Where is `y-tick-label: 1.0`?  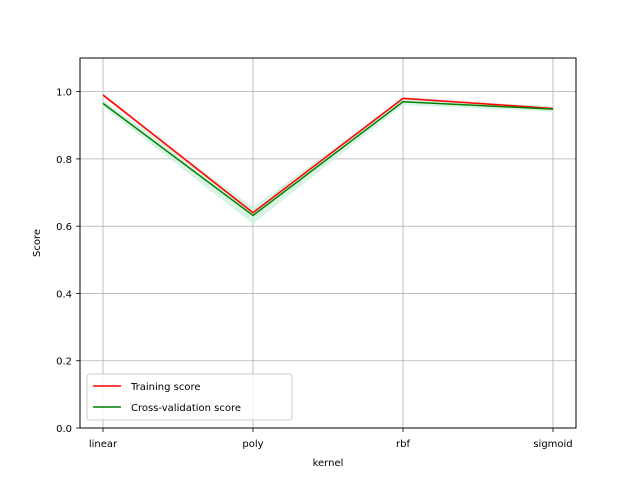 y-tick-label: 1.0 is located at coordinates (64, 93).